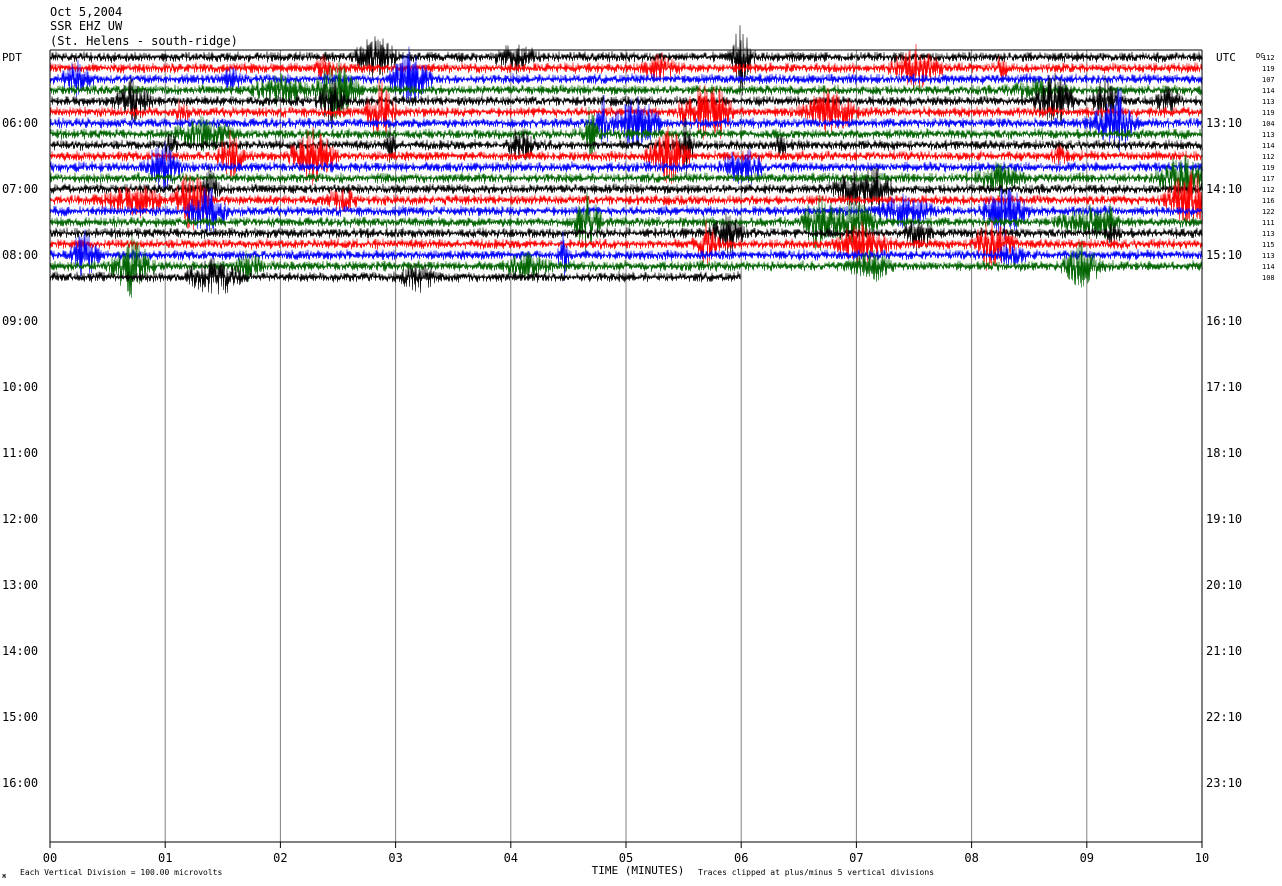 This screenshot has height=886, width=1282. I want to click on dc-offset-value: 116, so click(1268, 201).